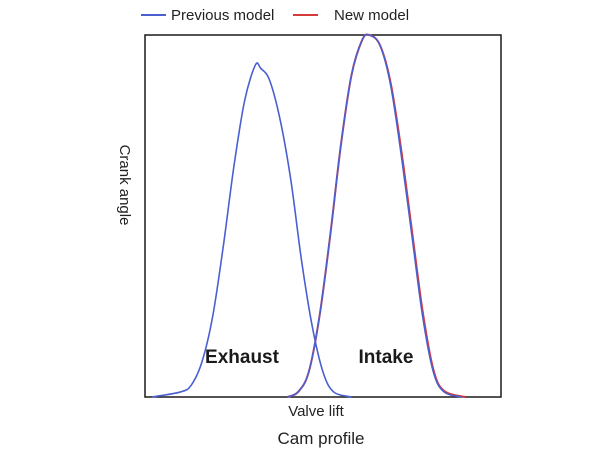 This screenshot has height=462, width=607. What do you see at coordinates (386, 357) in the screenshot?
I see `intake-label: Intake` at bounding box center [386, 357].